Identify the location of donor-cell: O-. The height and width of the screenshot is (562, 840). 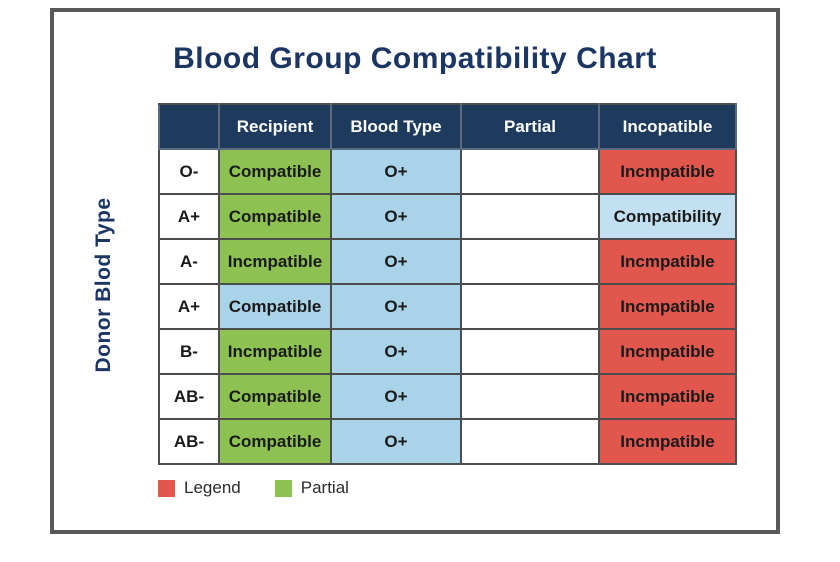
(189, 171).